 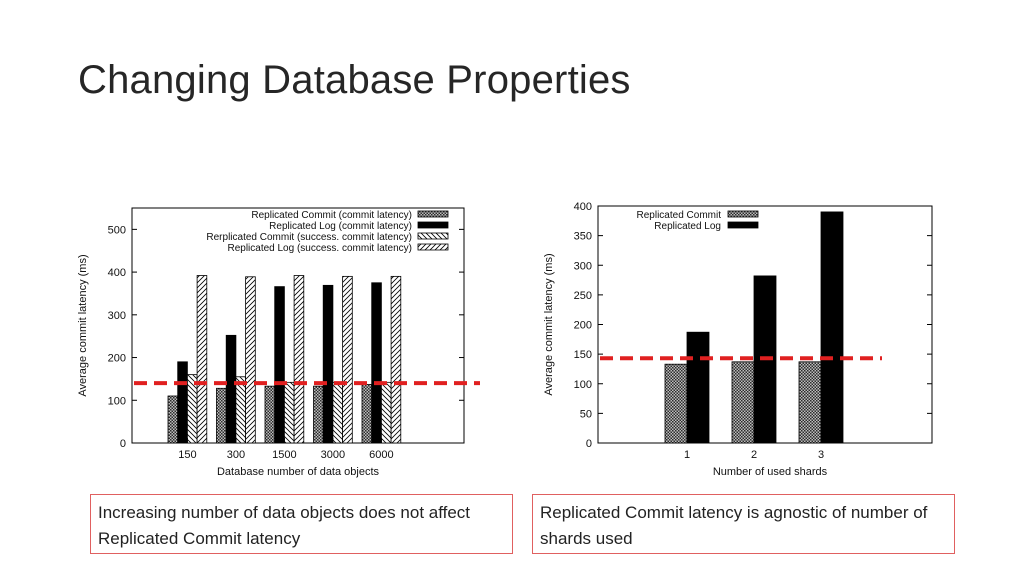 I want to click on legend-label: Replicated Commit, so click(x=679, y=215).